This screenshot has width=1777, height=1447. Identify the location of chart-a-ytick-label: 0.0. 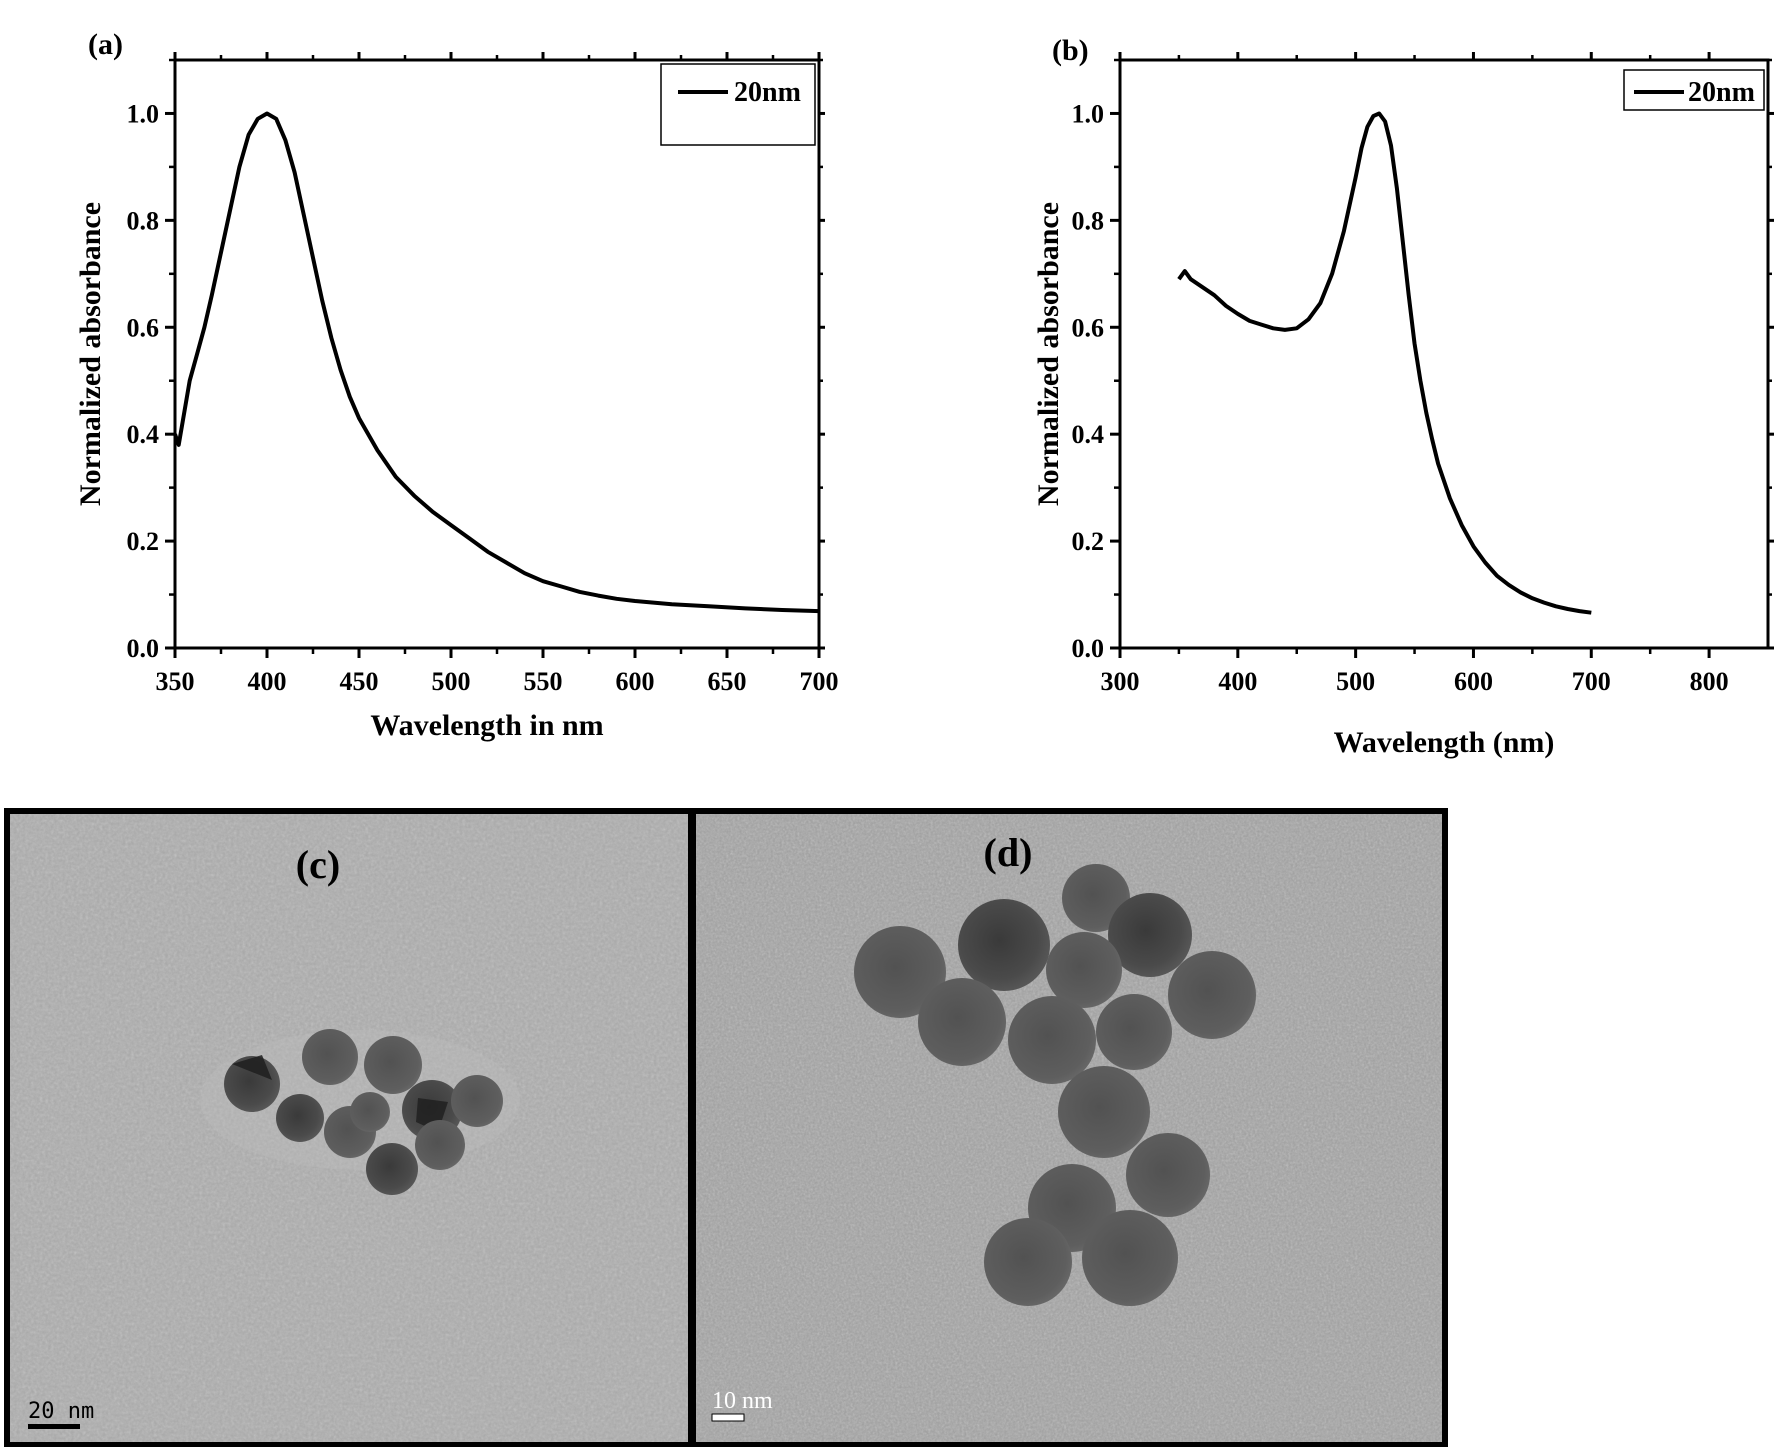
(143, 648).